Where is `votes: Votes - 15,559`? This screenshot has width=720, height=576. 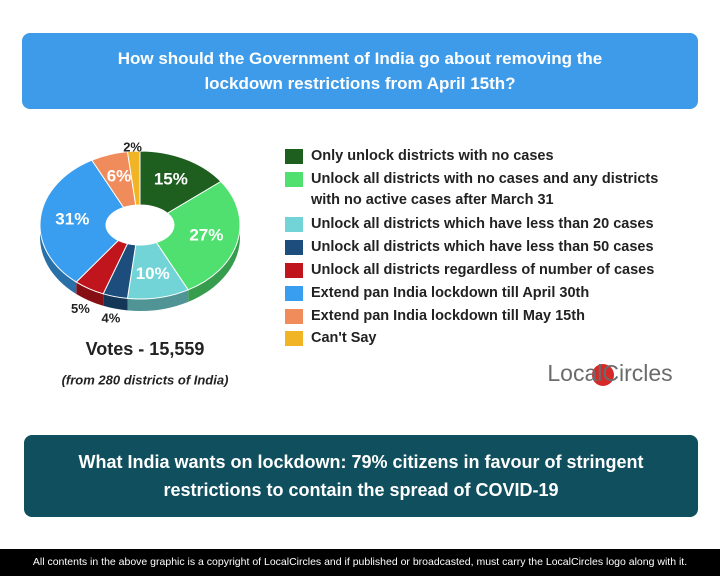
votes: Votes - 15,559 is located at coordinates (145, 349).